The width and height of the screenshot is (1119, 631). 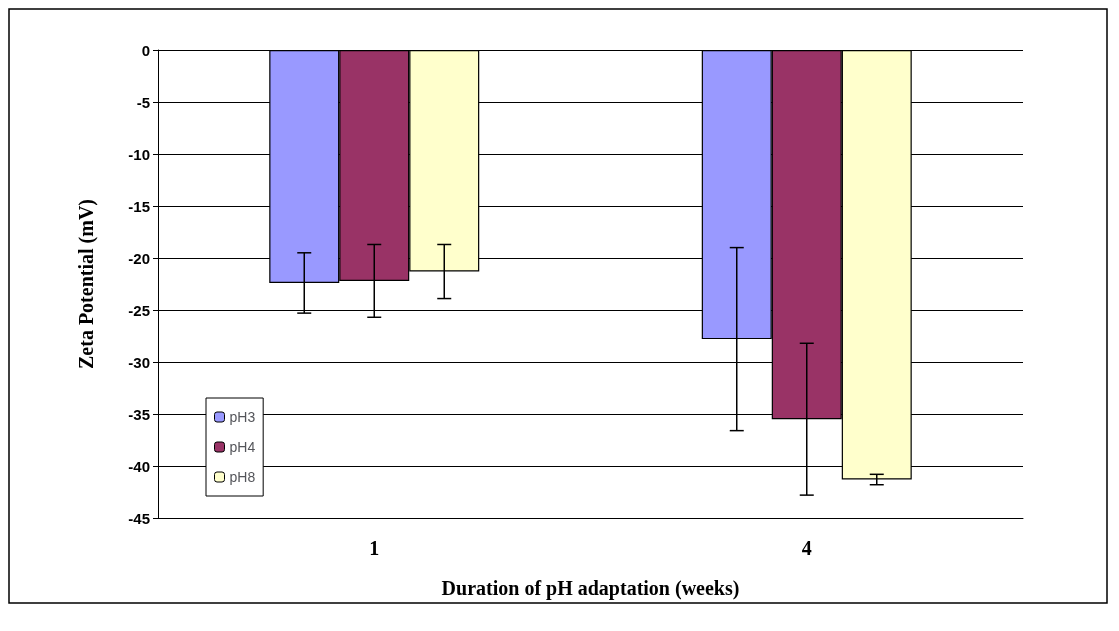 I want to click on y-tick-label: -45, so click(x=139, y=518).